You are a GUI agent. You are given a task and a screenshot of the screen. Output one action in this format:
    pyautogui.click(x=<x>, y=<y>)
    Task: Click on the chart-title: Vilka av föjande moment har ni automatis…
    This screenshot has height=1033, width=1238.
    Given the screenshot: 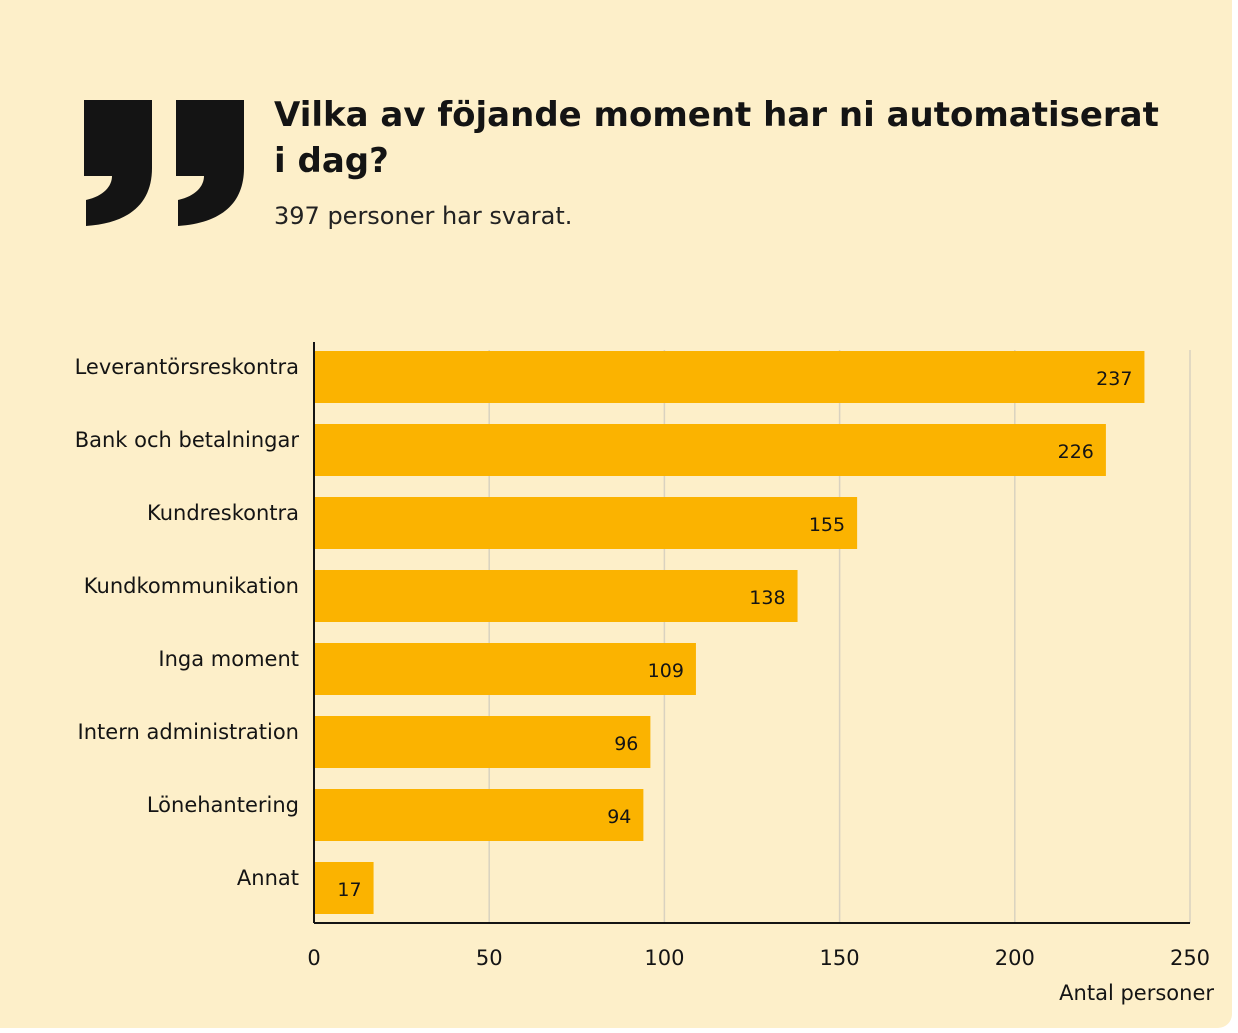 What is the action you would take?
    pyautogui.click(x=716, y=138)
    